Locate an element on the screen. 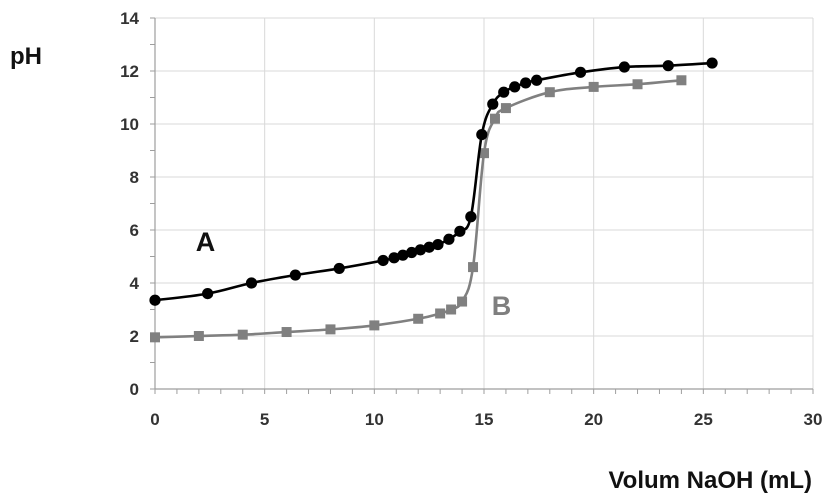  y-tick-label: 6 is located at coordinates (134, 230).